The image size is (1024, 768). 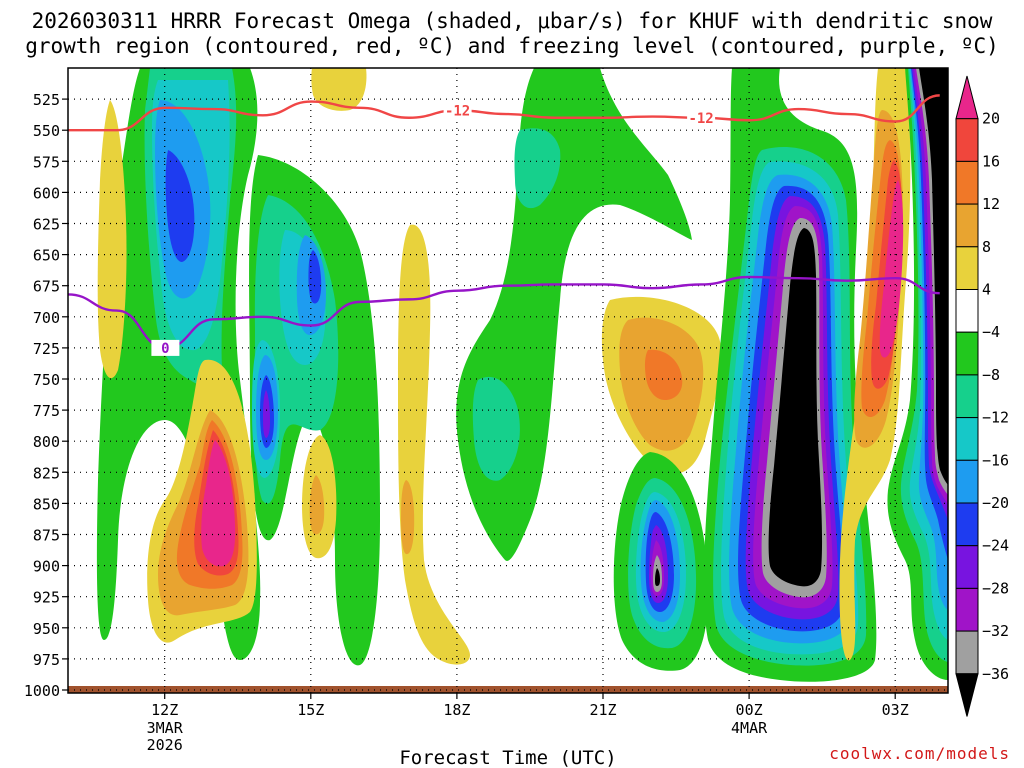 What do you see at coordinates (315, 277) in the screenshot?
I see `omega-region-dblue-mid` at bounding box center [315, 277].